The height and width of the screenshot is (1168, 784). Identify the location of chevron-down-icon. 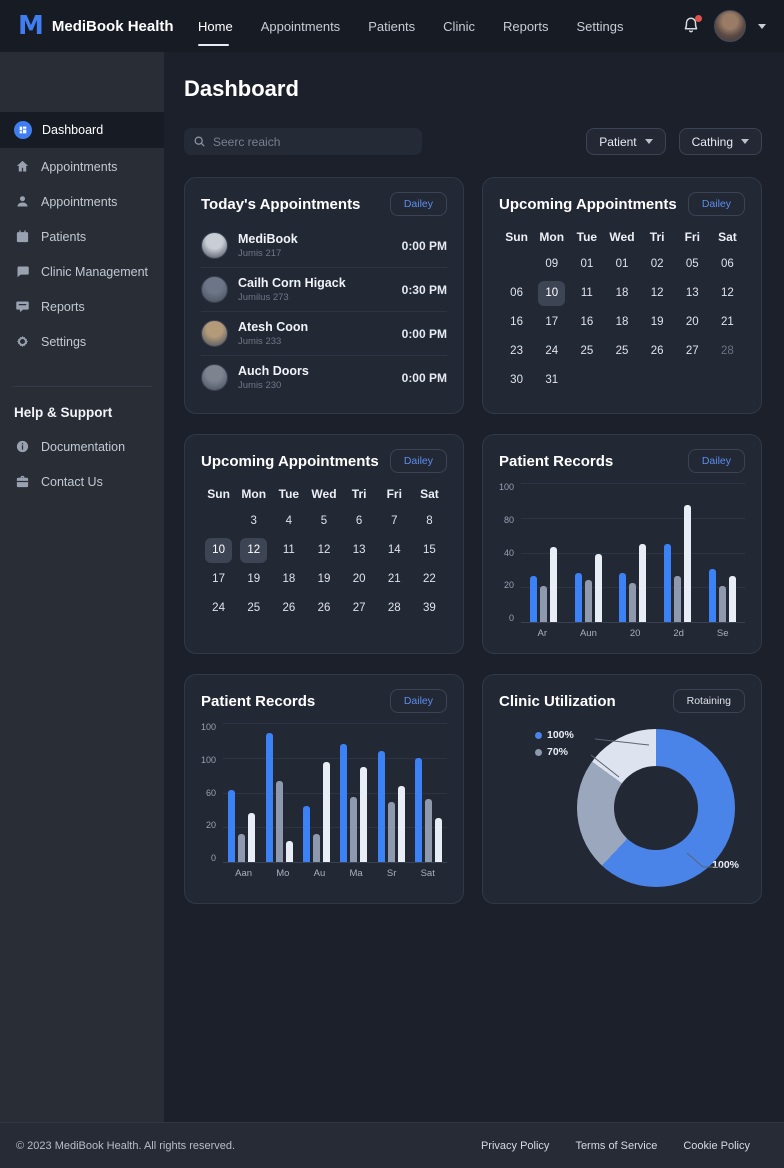
(762, 26).